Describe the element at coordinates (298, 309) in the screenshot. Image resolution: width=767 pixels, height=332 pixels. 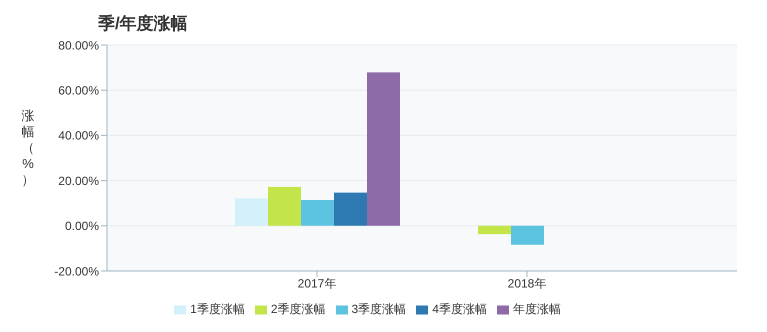
I see `legend-label: 2季度涨幅` at that location.